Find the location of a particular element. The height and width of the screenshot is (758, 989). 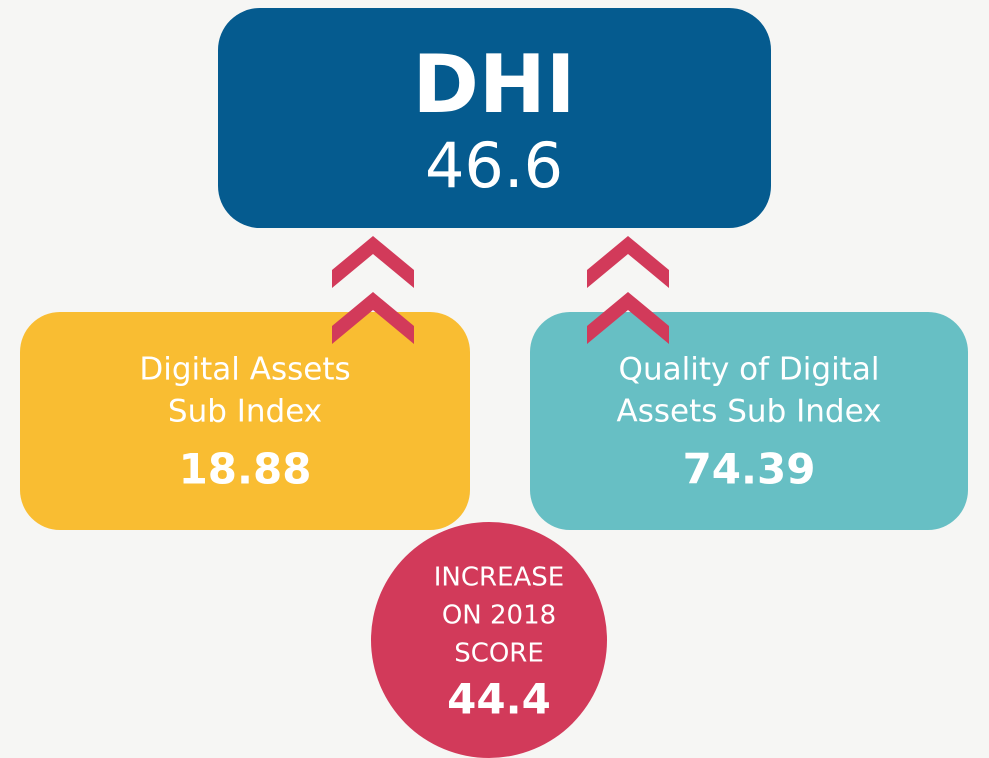

dhi-value: 46.6 is located at coordinates (494, 165).